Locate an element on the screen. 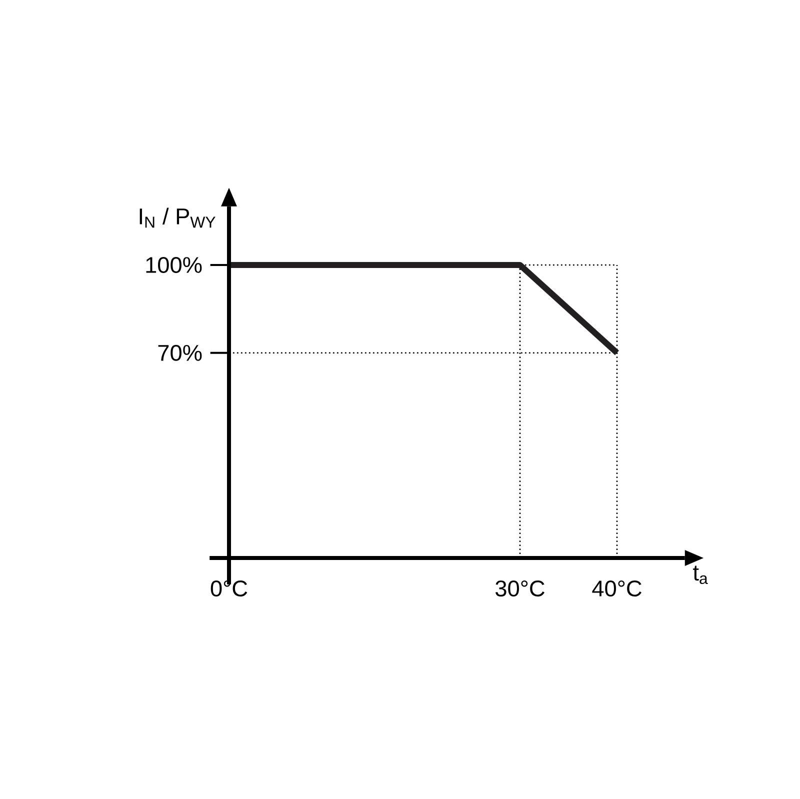 This screenshot has width=800, height=799. y-tick-label: 70% is located at coordinates (180, 352).